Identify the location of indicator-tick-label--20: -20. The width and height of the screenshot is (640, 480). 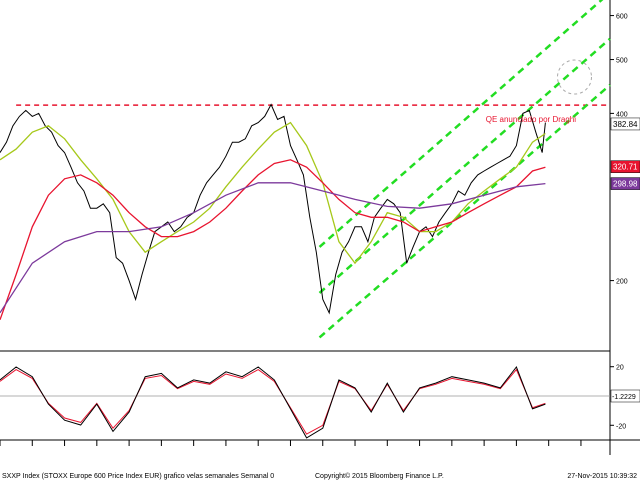
(621, 426).